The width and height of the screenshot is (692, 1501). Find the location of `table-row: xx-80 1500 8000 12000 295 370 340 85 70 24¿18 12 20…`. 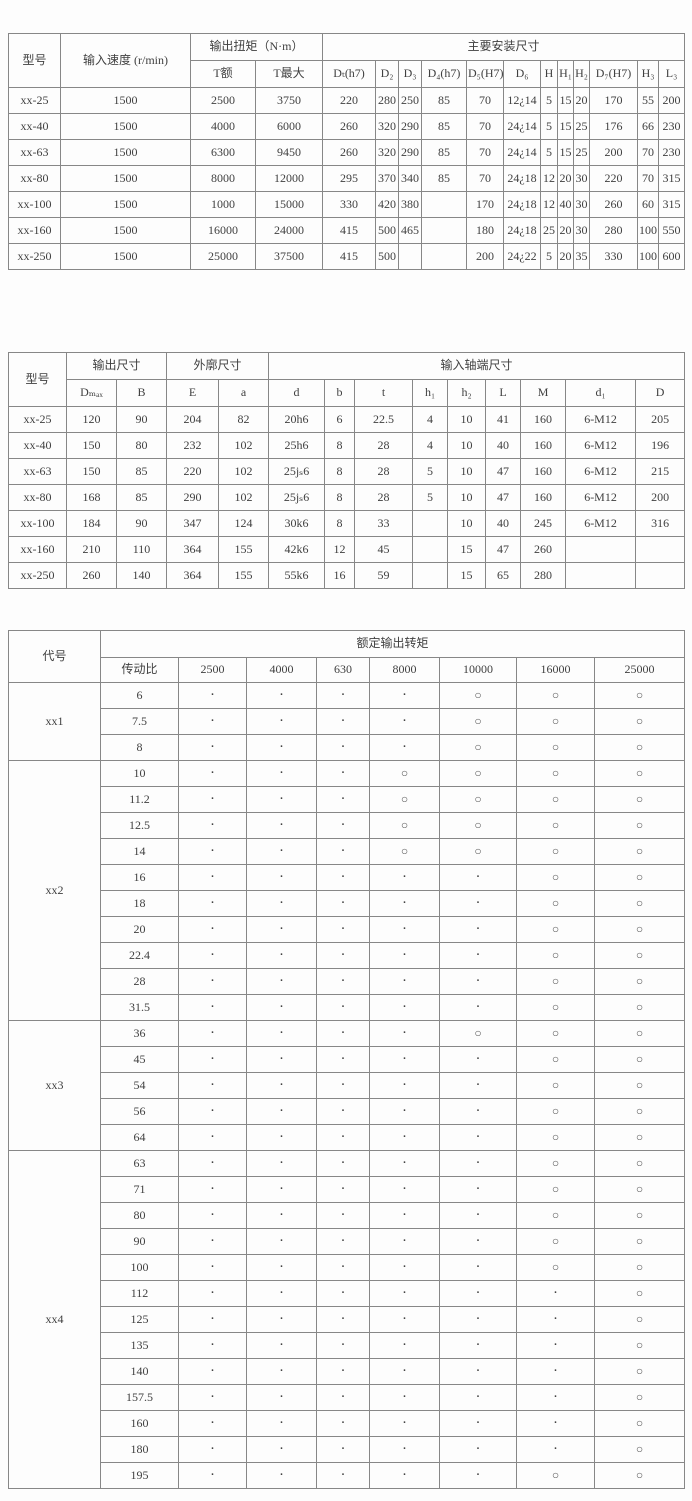

table-row: xx-80 1500 8000 12000 295 370 340 85 70 24¿18 12 20… is located at coordinates (347, 178).